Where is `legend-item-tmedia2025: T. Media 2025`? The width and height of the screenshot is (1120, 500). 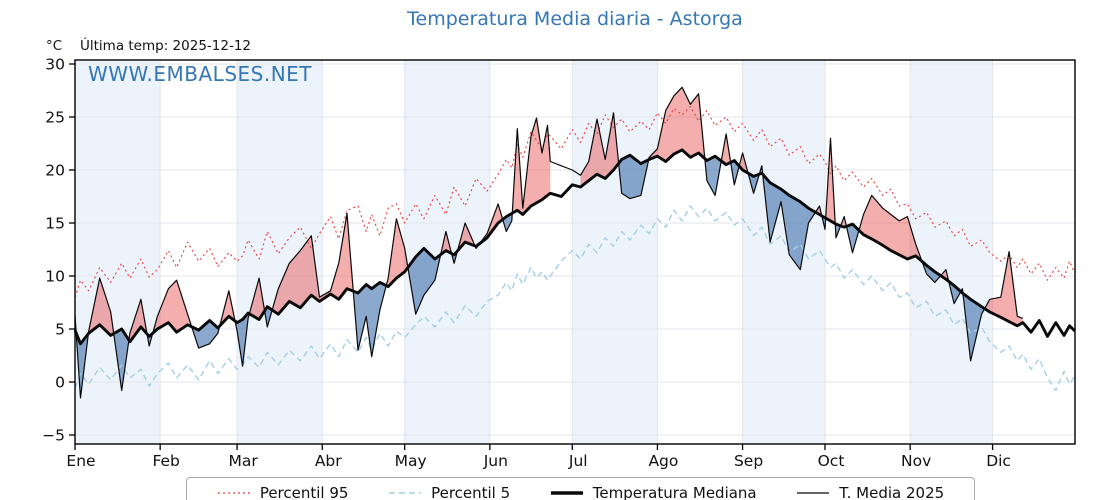 legend-item-tmedia2025: T. Media 2025 is located at coordinates (870, 492).